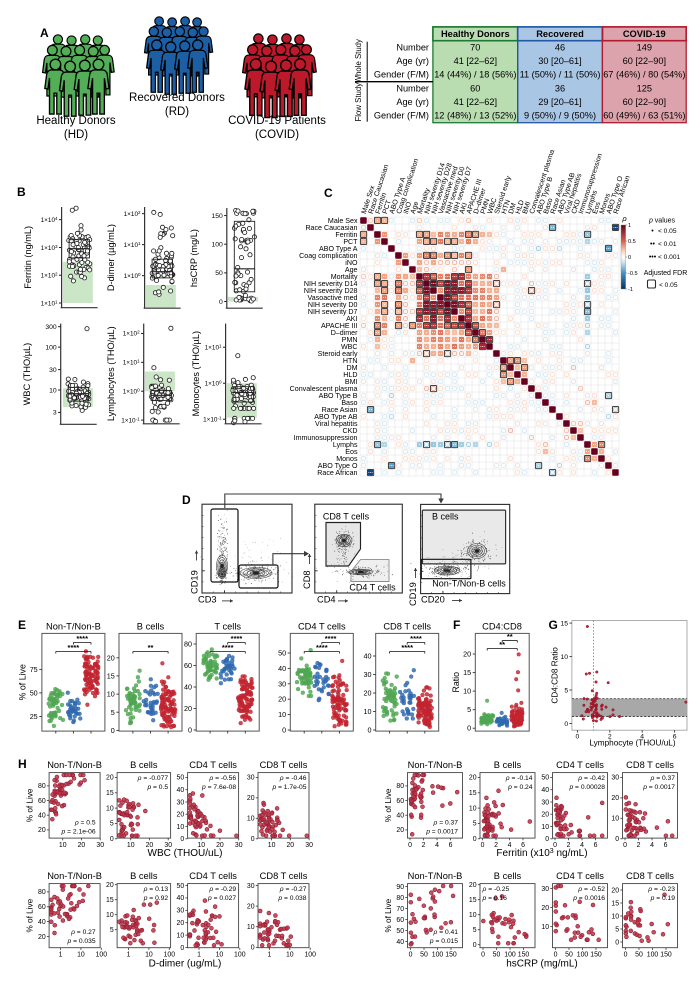 The image size is (700, 981). I want to click on svg-text: 0.5, so click(632, 242).